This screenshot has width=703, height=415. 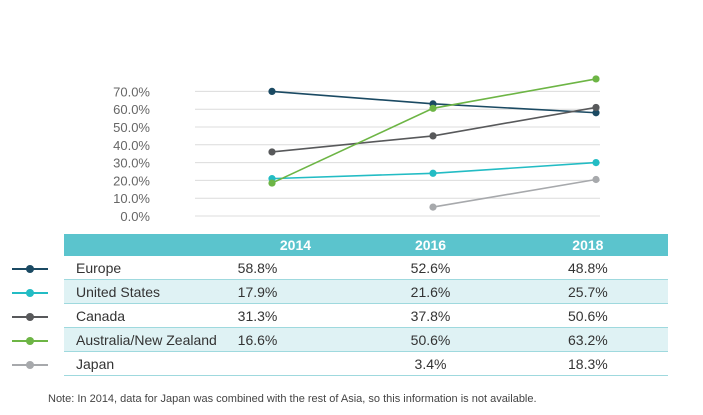 I want to click on legend-marker-japan, so click(x=30, y=365).